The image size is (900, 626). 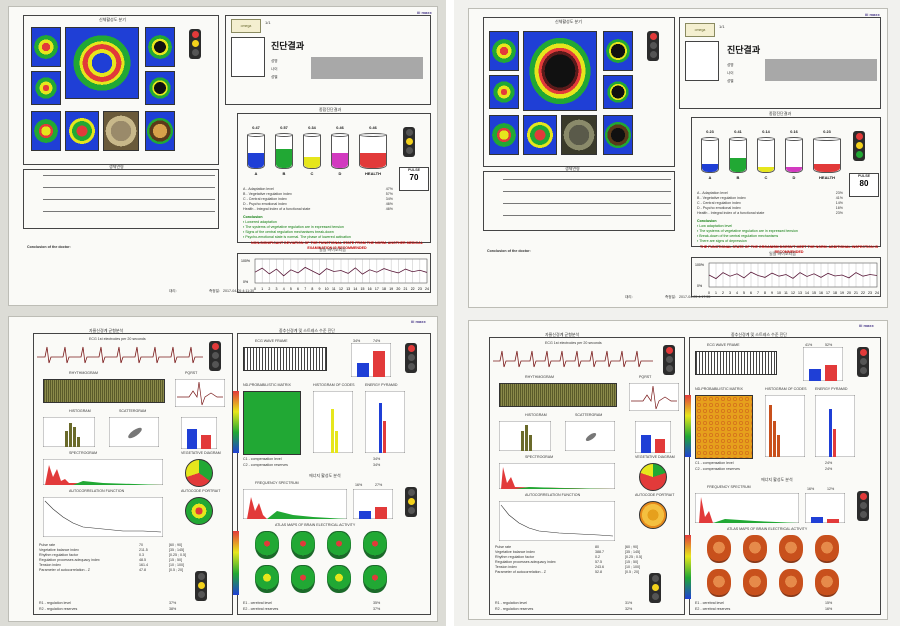 I want to click on autocorrelation-chart, so click(x=103, y=517).